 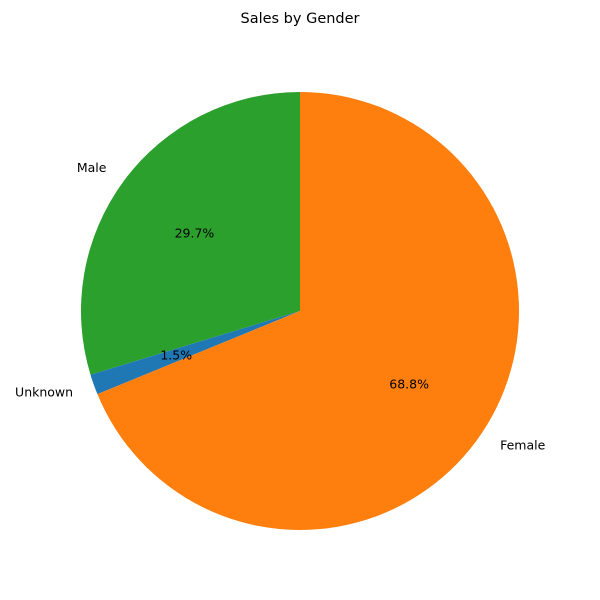 What do you see at coordinates (176, 355) in the screenshot?
I see `slice-percent-unknown: 1.5%` at bounding box center [176, 355].